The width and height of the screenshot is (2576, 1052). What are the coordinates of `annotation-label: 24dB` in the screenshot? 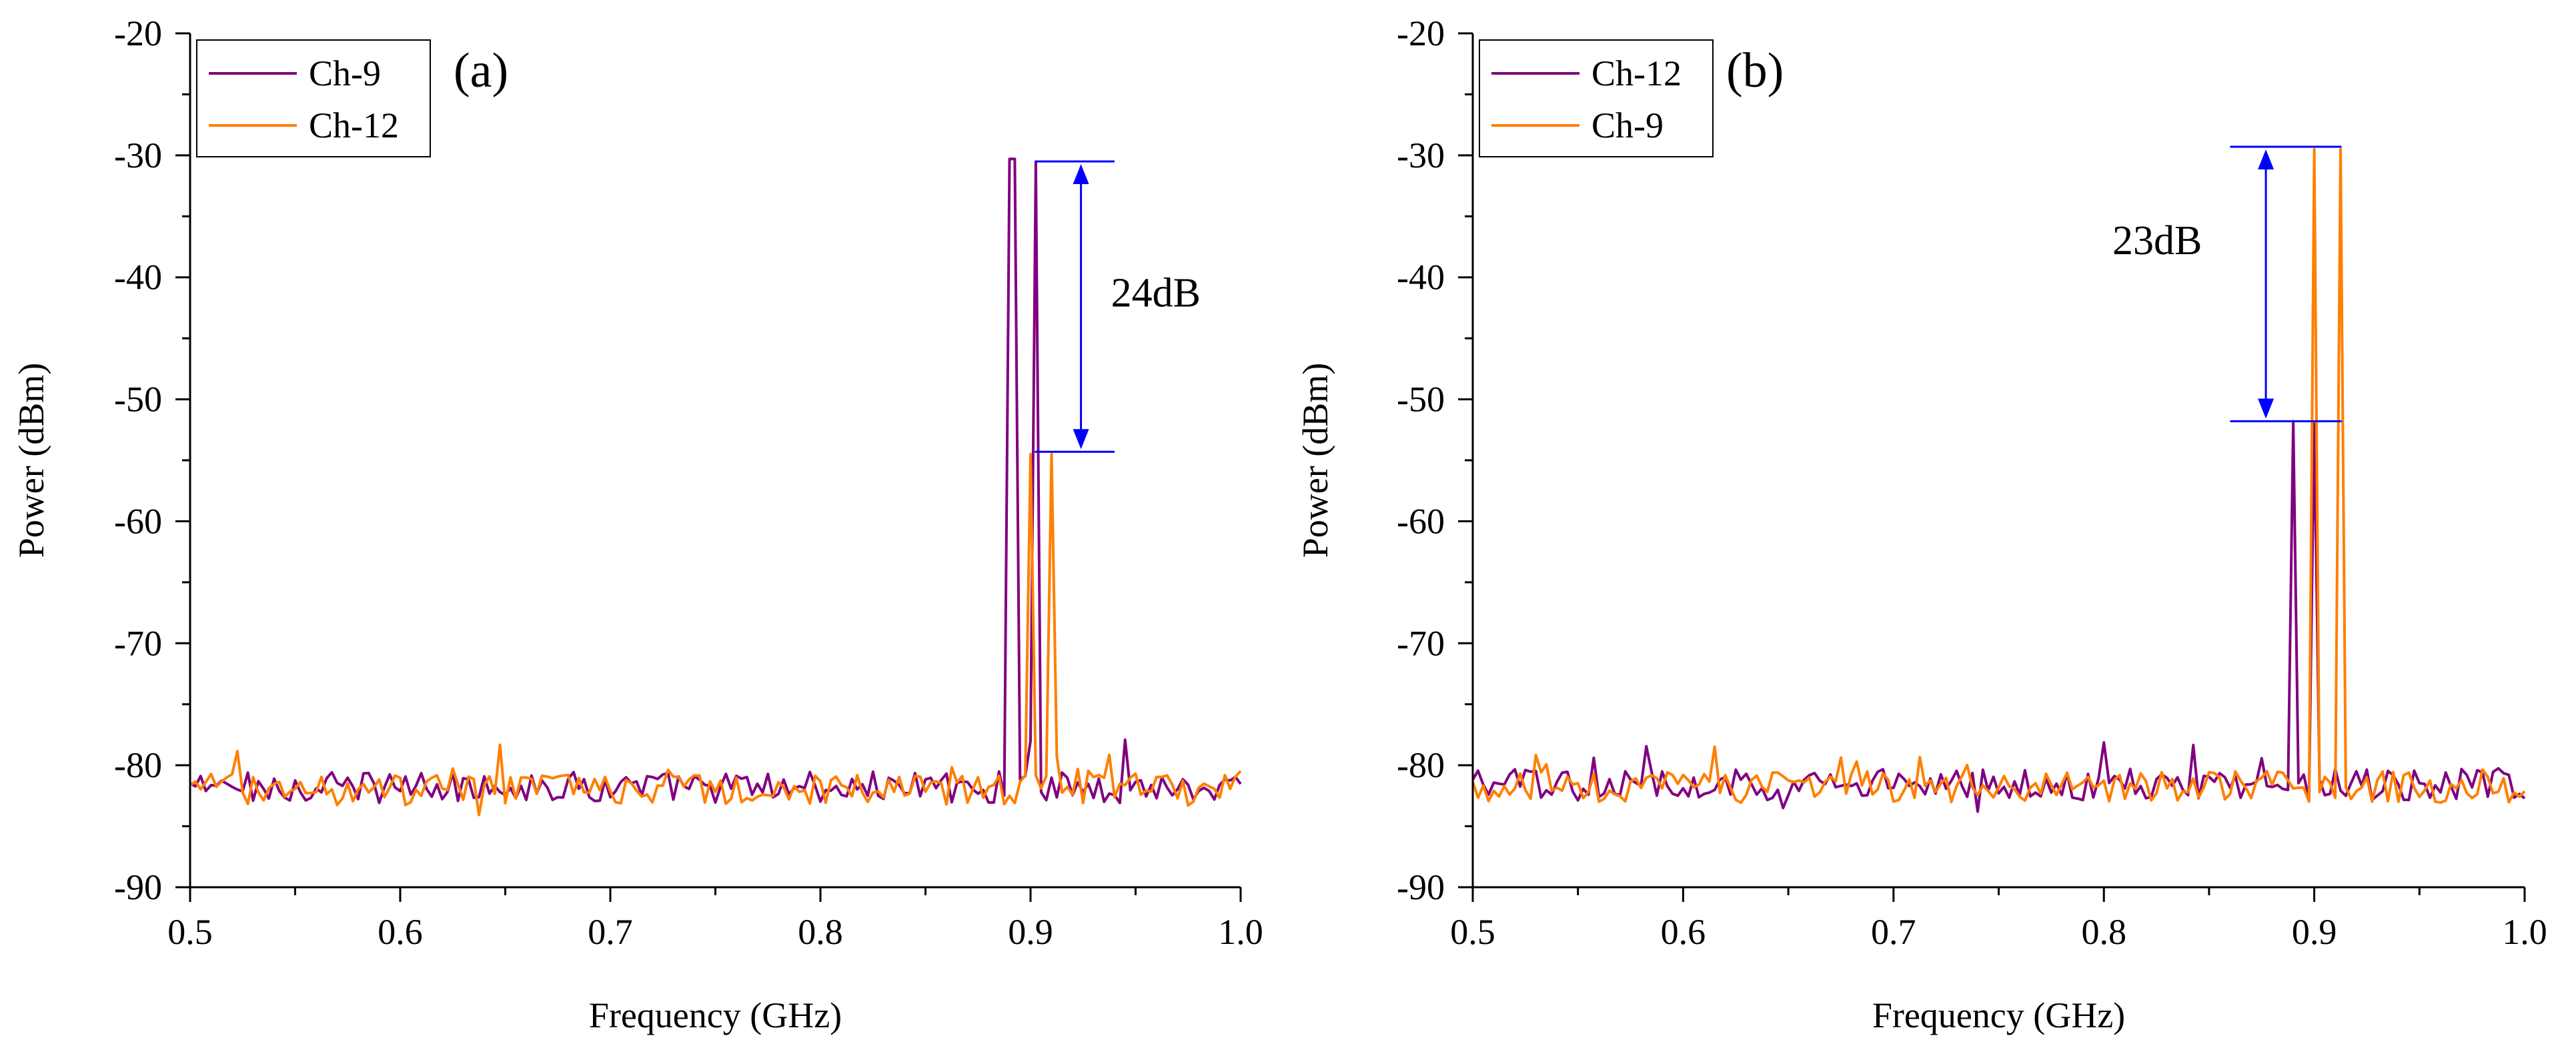 It's located at (1156, 294).